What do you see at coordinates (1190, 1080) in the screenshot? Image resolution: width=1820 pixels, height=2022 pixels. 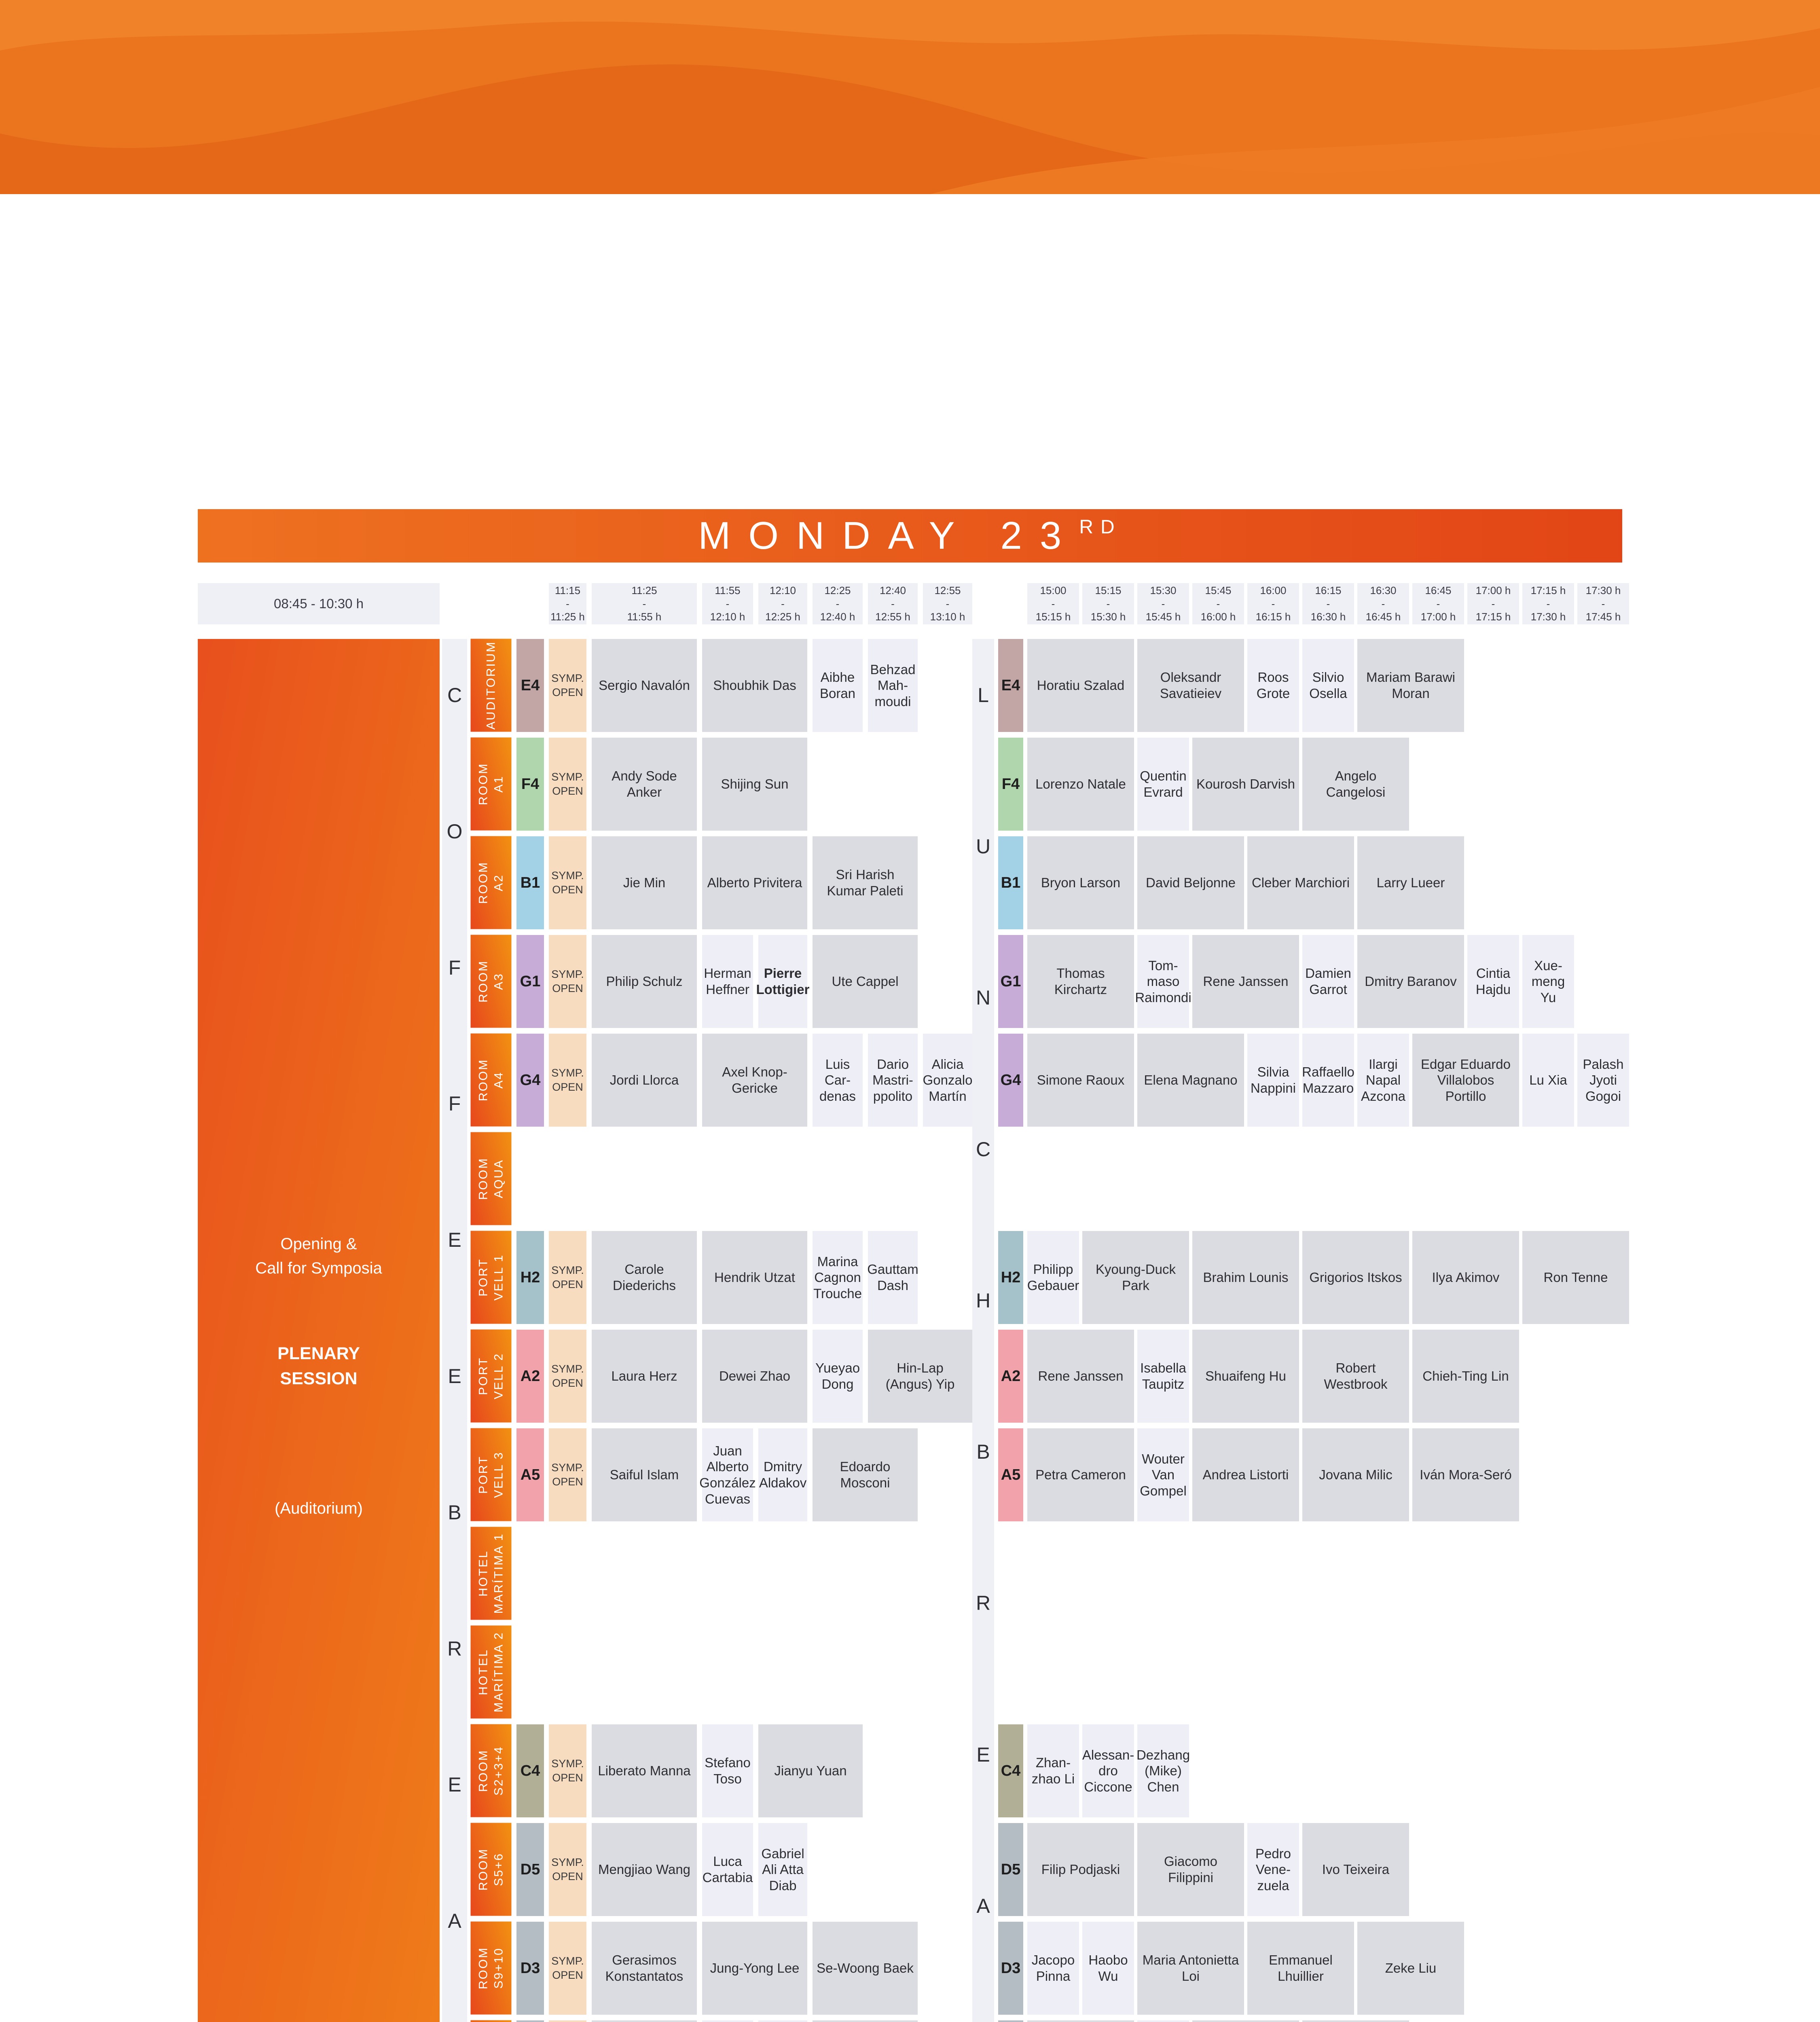 I see `session-cell: Elena Magnano` at bounding box center [1190, 1080].